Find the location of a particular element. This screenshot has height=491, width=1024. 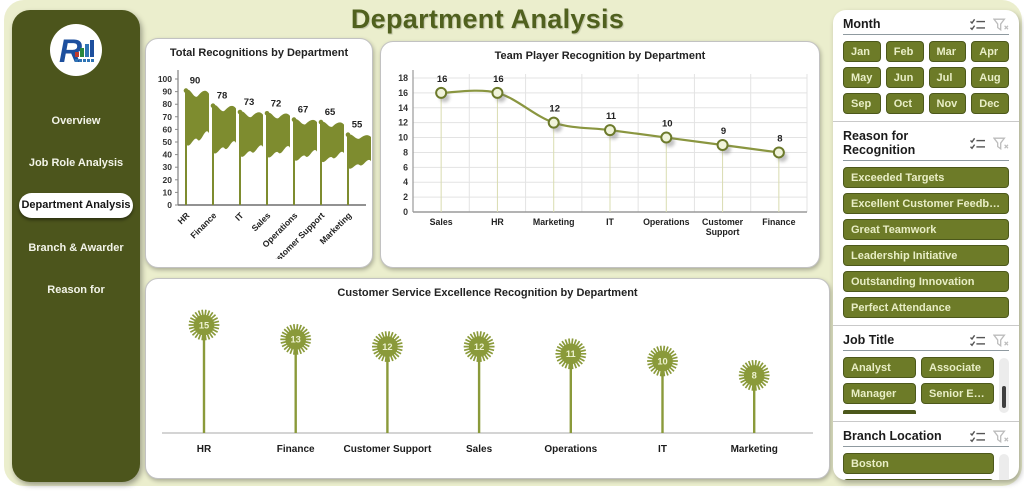

branch-option-chicago: Chicago is located at coordinates (918, 479).